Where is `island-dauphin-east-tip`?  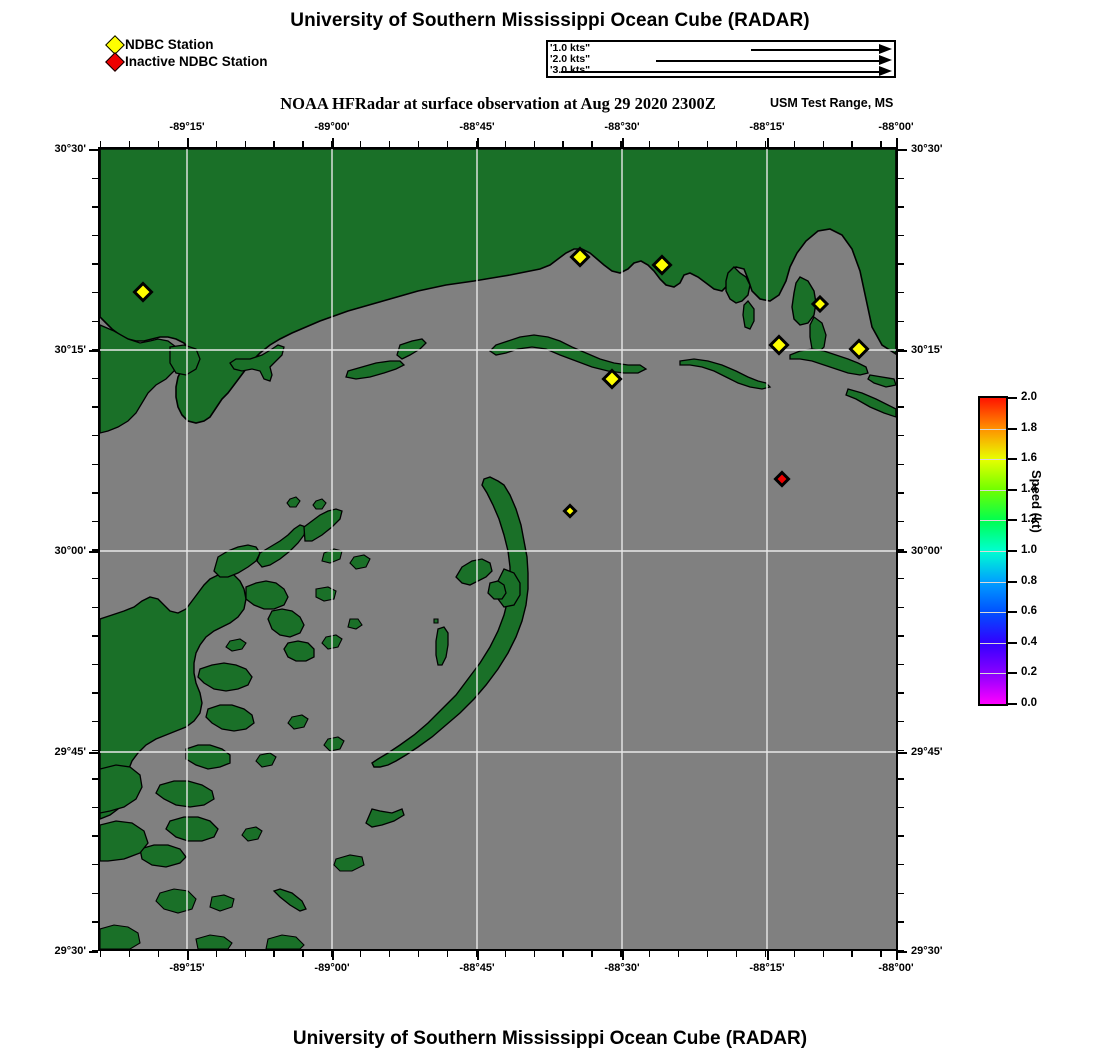 island-dauphin-east-tip is located at coordinates (881, 381).